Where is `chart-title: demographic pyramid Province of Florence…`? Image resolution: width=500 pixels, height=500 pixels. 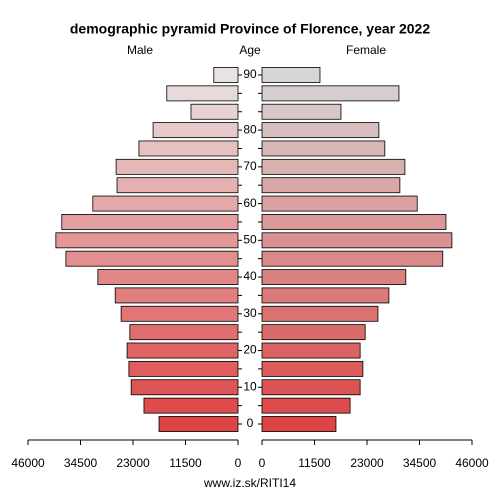
chart-title: demographic pyramid Province of Florence… is located at coordinates (250, 29).